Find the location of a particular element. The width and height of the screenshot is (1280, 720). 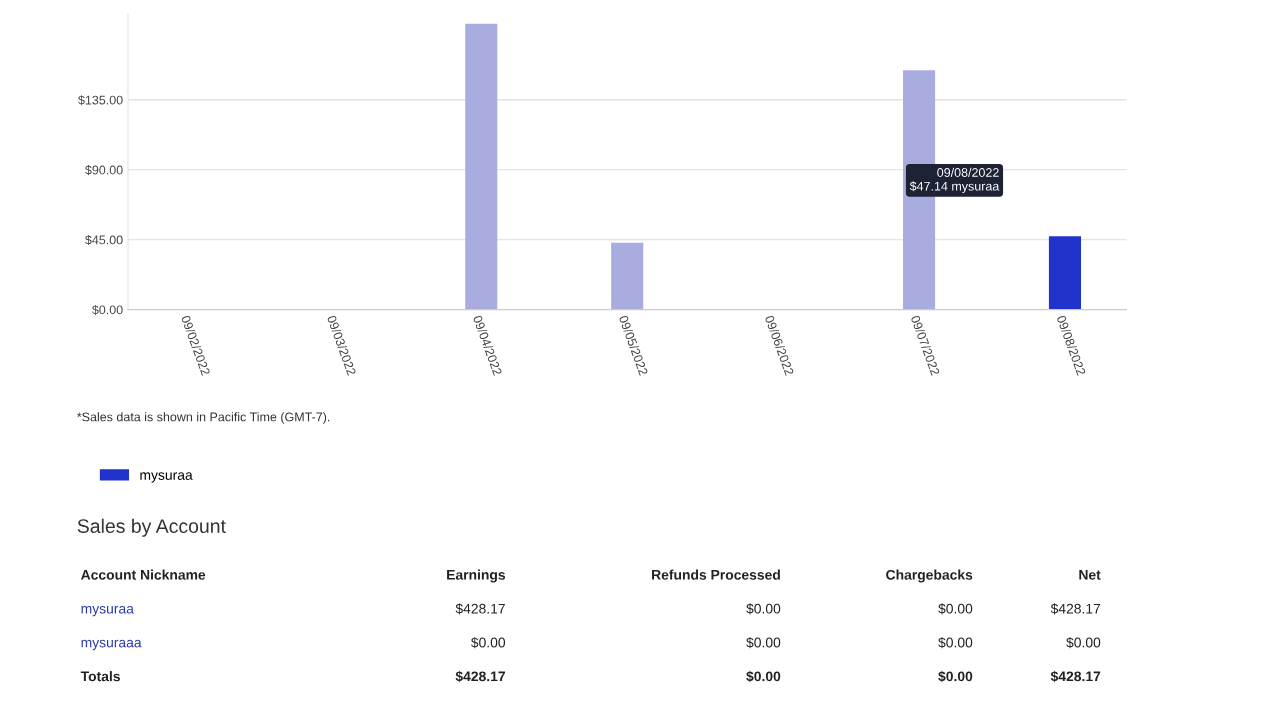

text: *Sales data is shown in Pacific Time (GMT-7). is located at coordinates (203, 418).